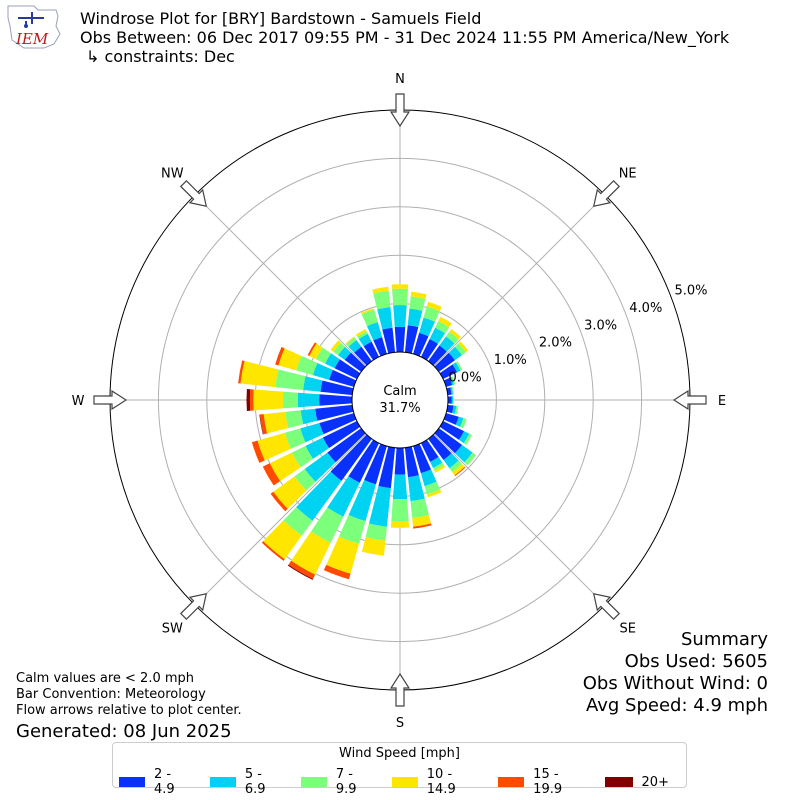 This screenshot has height=800, width=800. I want to click on flow-arrow-icon, so click(400, 689).